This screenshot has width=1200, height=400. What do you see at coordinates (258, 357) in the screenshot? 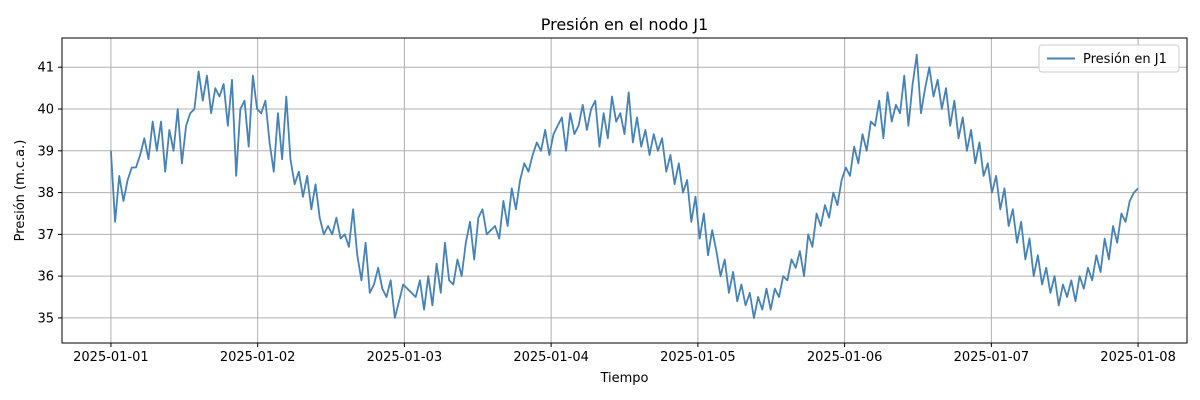
I see `x-tick-label: 2025-01-02` at bounding box center [258, 357].